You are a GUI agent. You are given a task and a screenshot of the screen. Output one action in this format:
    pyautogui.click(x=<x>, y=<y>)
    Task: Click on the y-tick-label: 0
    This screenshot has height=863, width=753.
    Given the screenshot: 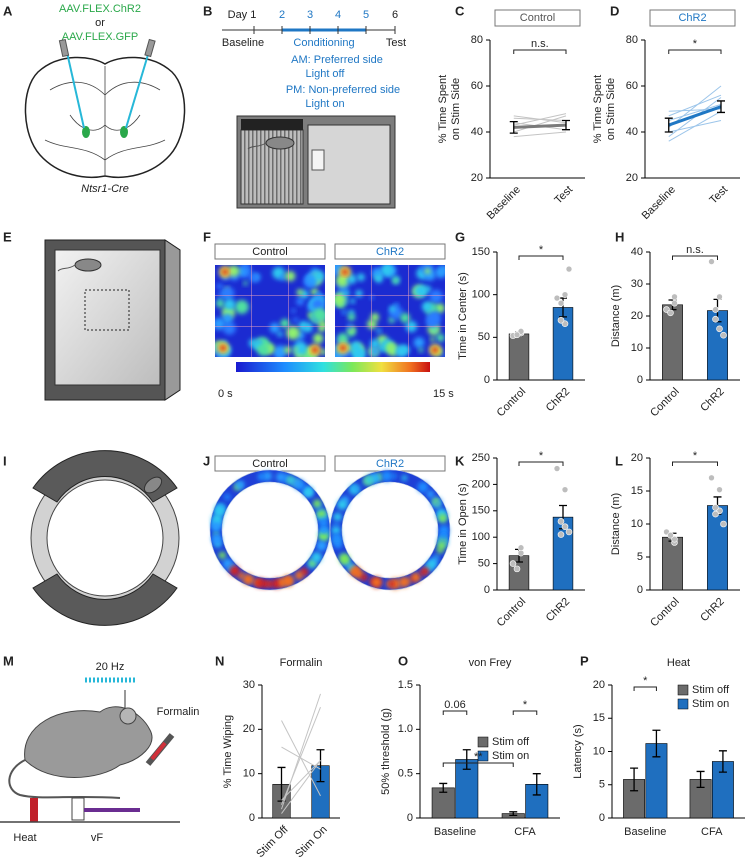 What is the action you would take?
    pyautogui.click(x=640, y=590)
    